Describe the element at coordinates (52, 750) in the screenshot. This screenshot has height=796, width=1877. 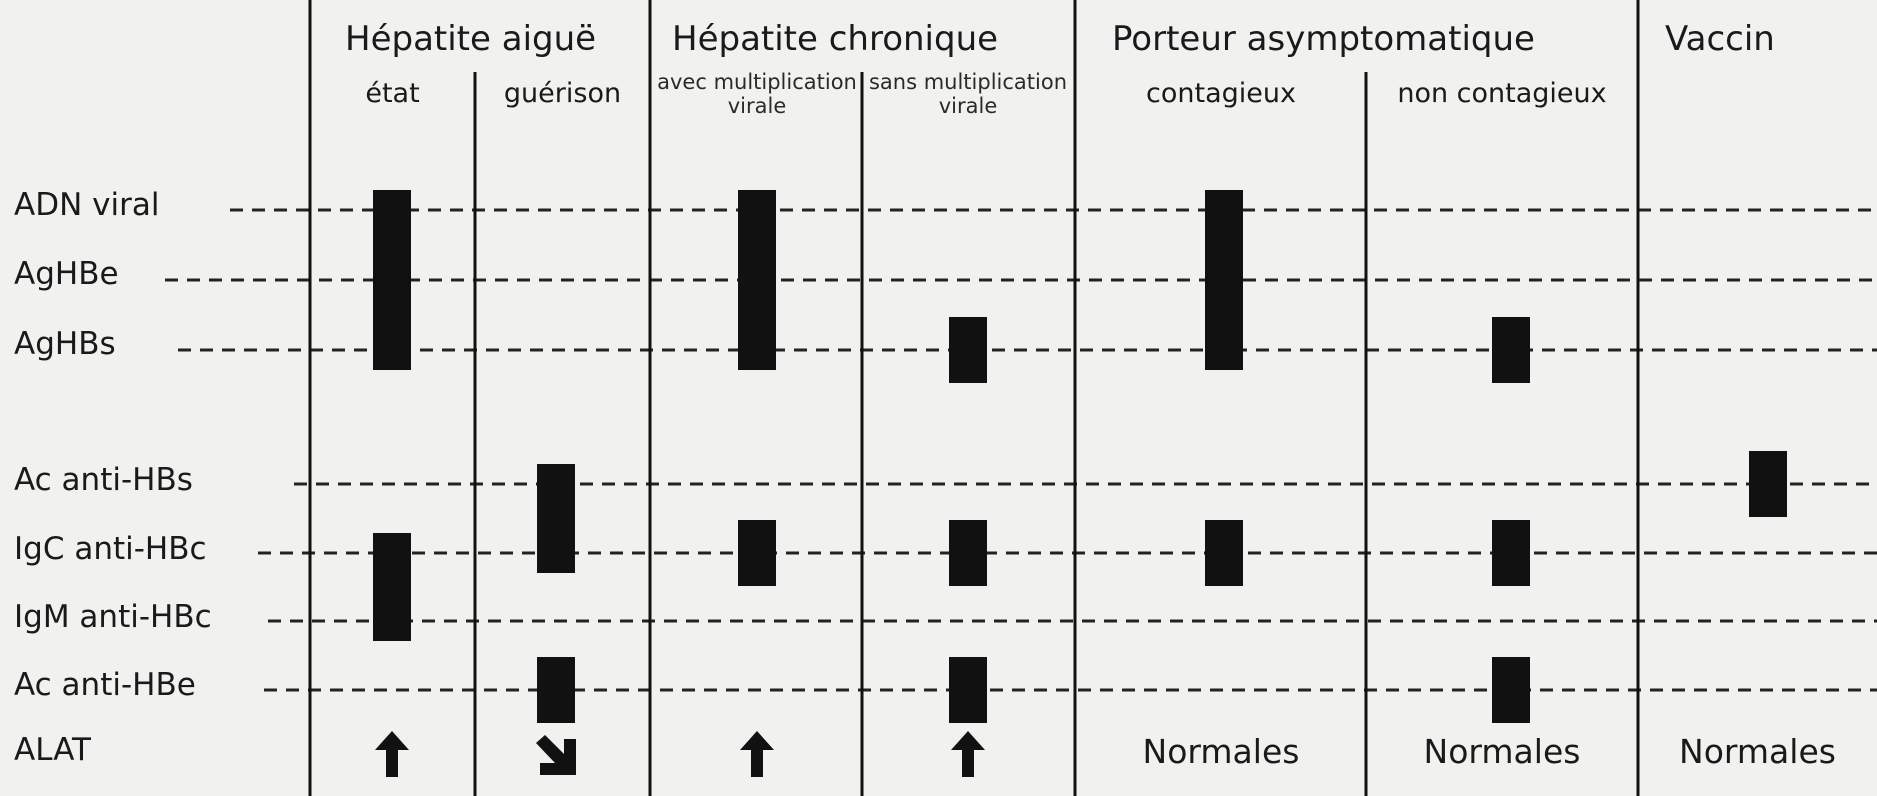
I see `row-label-alat: ALAT` at that location.